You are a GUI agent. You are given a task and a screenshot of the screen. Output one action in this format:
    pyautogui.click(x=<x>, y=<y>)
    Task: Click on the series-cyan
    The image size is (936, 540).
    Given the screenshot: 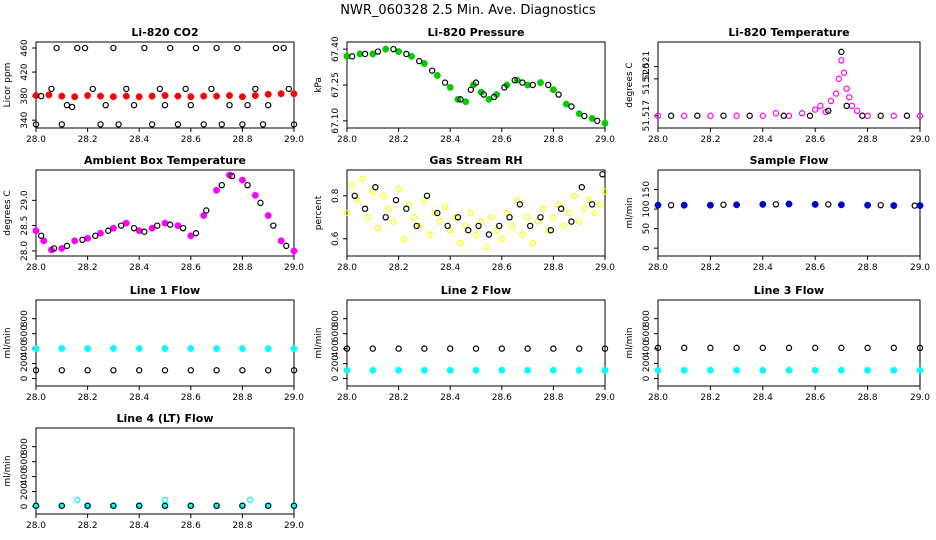 What is the action you would take?
    pyautogui.click(x=789, y=370)
    